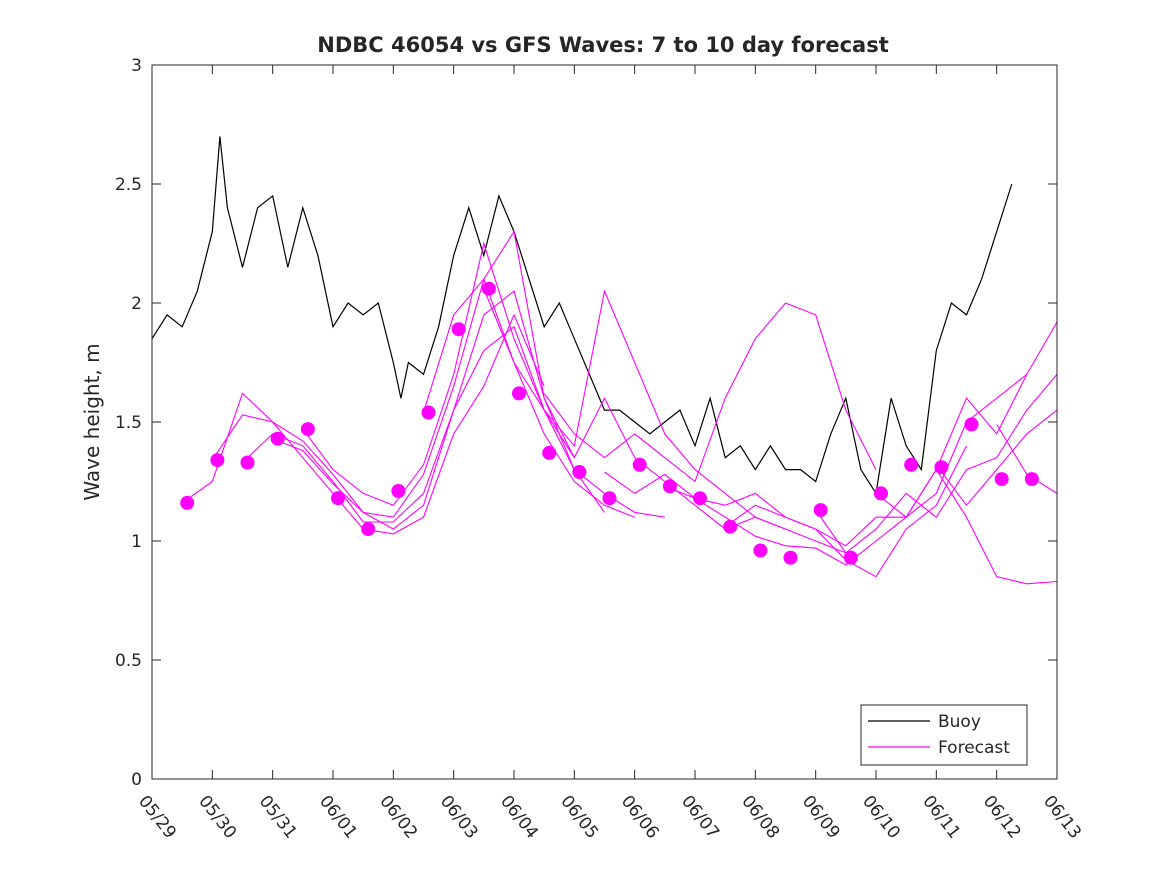 This screenshot has width=1167, height=880. What do you see at coordinates (217, 817) in the screenshot?
I see `x-tick-label: 05/30` at bounding box center [217, 817].